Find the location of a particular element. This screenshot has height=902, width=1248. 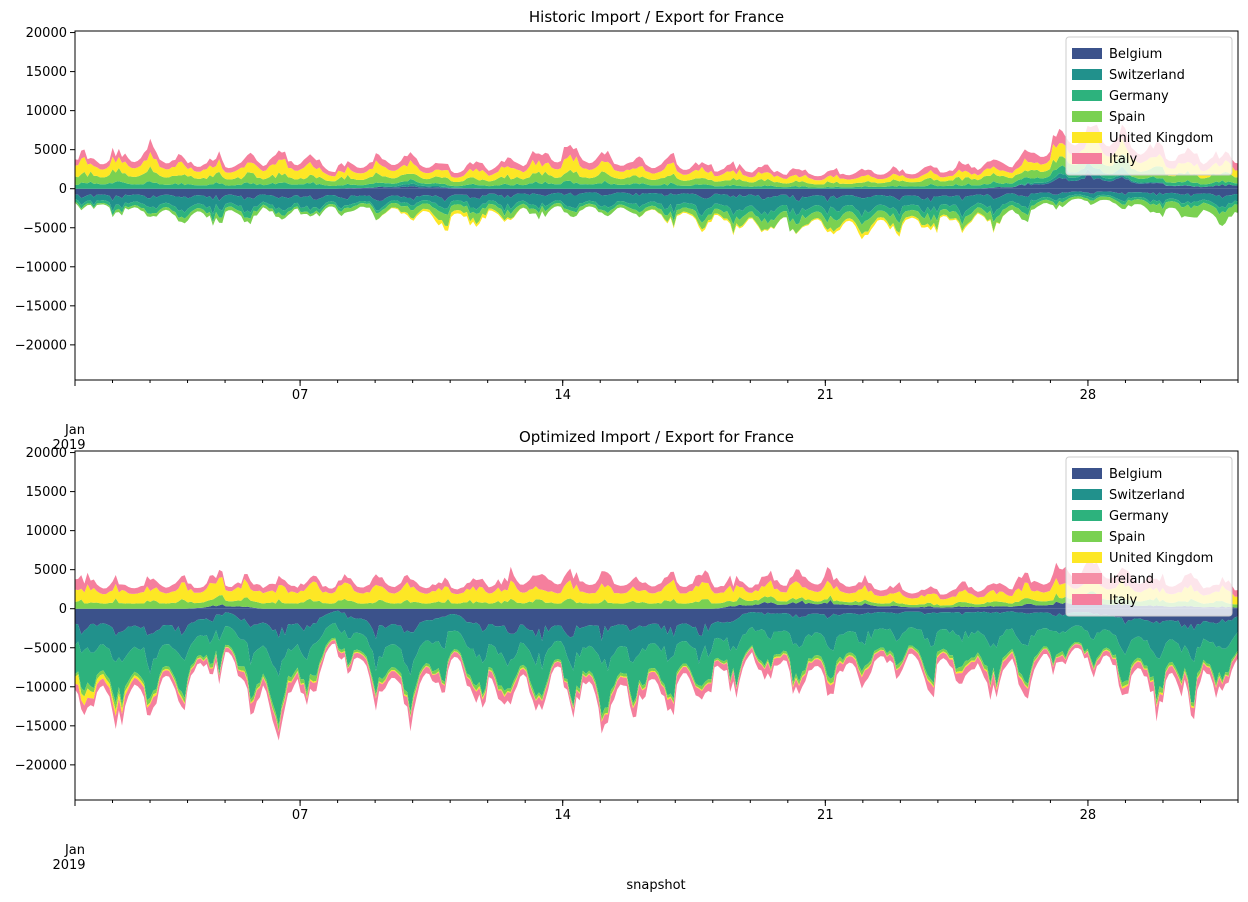

area-negative-spain is located at coordinates (656, 215).